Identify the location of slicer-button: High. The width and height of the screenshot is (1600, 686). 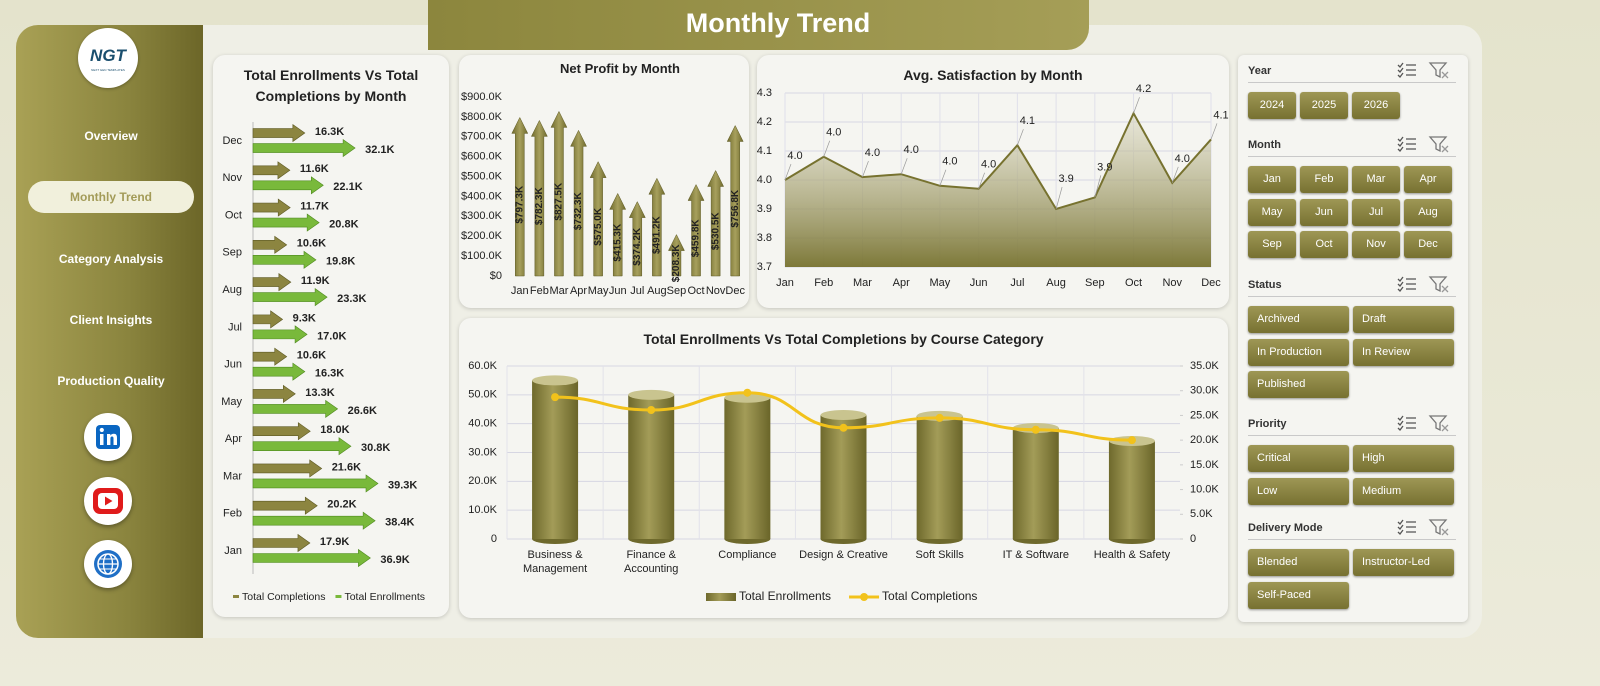
(1403, 458).